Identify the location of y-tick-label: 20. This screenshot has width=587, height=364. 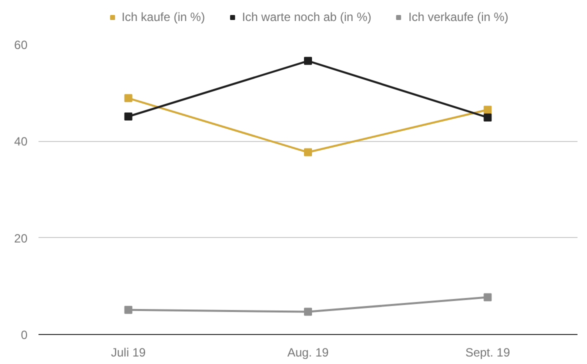
(21, 238).